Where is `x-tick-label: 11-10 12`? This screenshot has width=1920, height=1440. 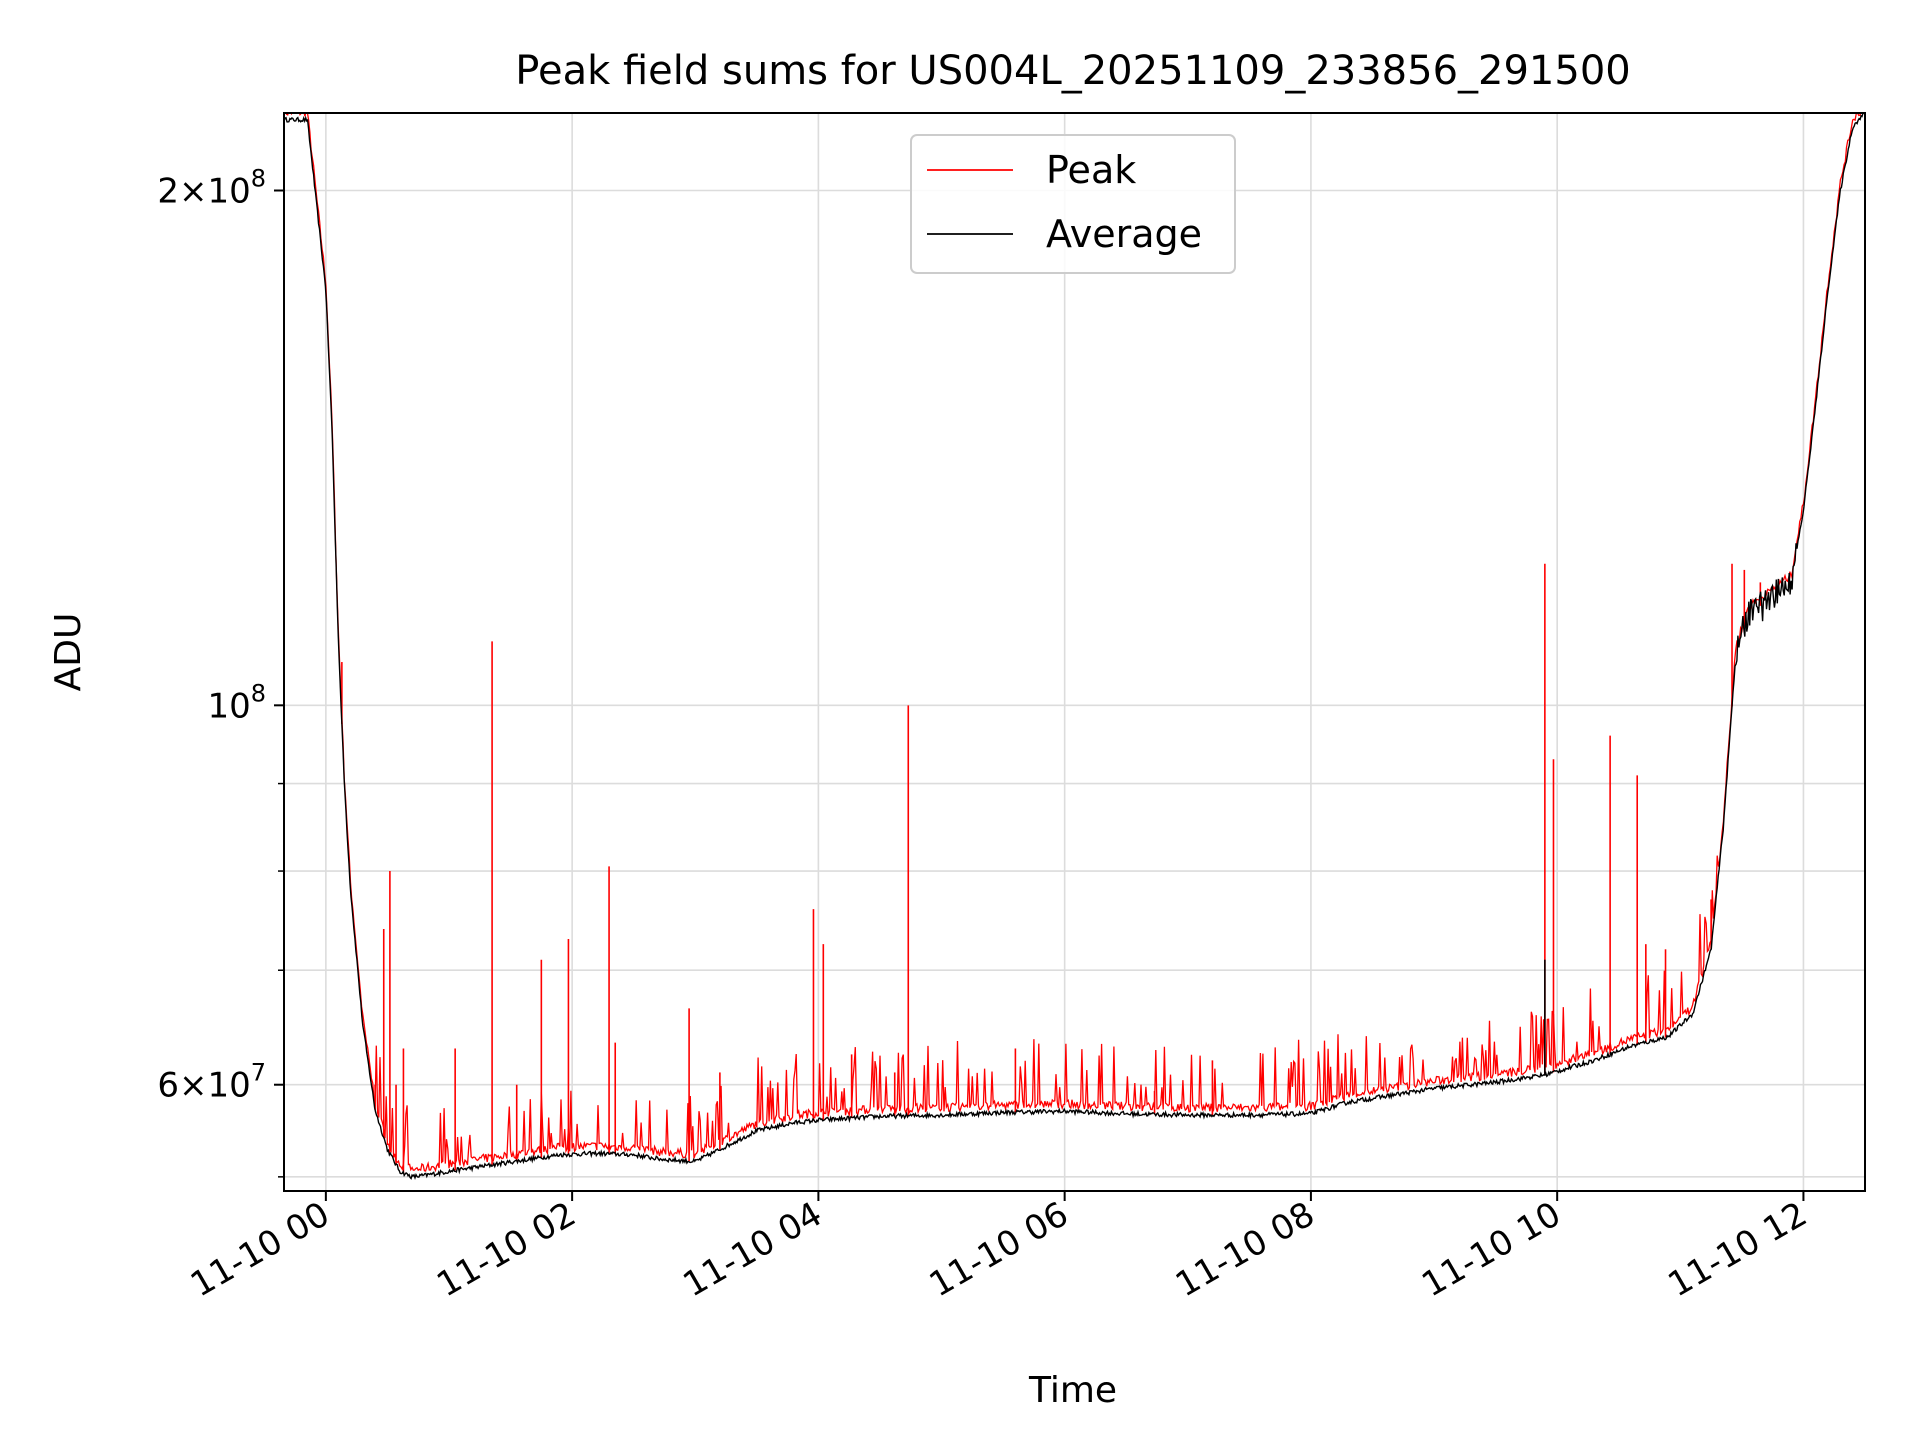 x-tick-label: 11-10 12 is located at coordinates (1738, 1249).